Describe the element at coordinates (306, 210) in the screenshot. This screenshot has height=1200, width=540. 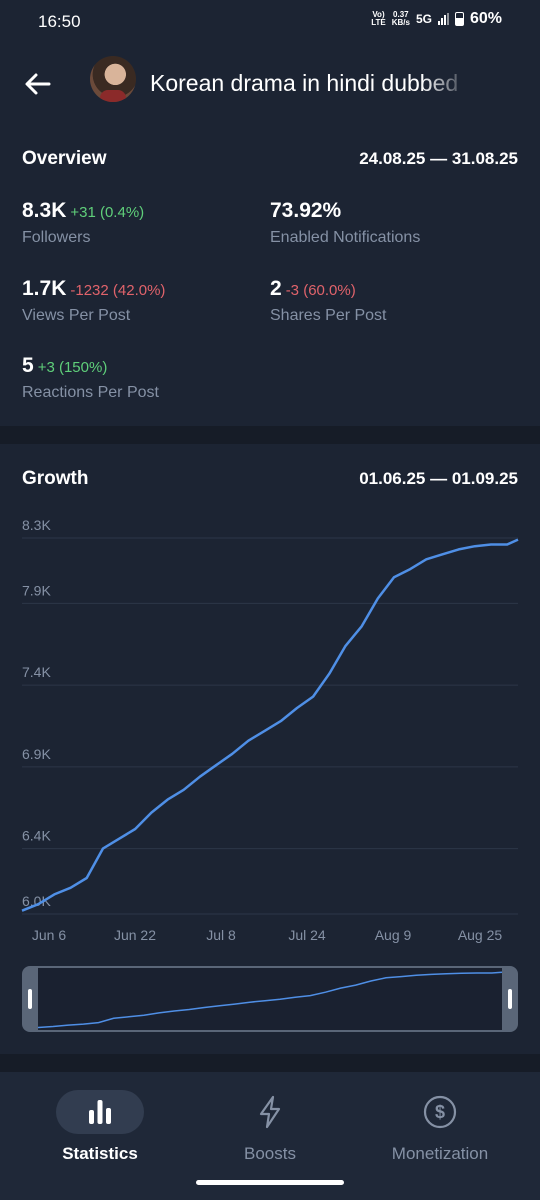
I see `stat-value: 73.92%` at that location.